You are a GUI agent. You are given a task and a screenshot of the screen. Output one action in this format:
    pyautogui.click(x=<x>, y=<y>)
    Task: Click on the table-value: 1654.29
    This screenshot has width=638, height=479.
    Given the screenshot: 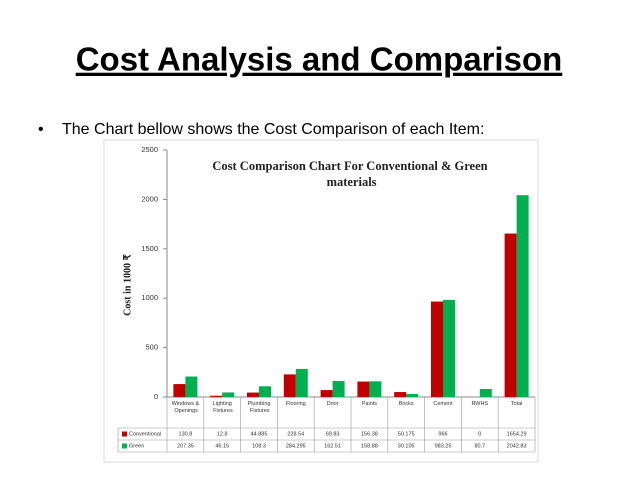 What is the action you would take?
    pyautogui.click(x=517, y=434)
    